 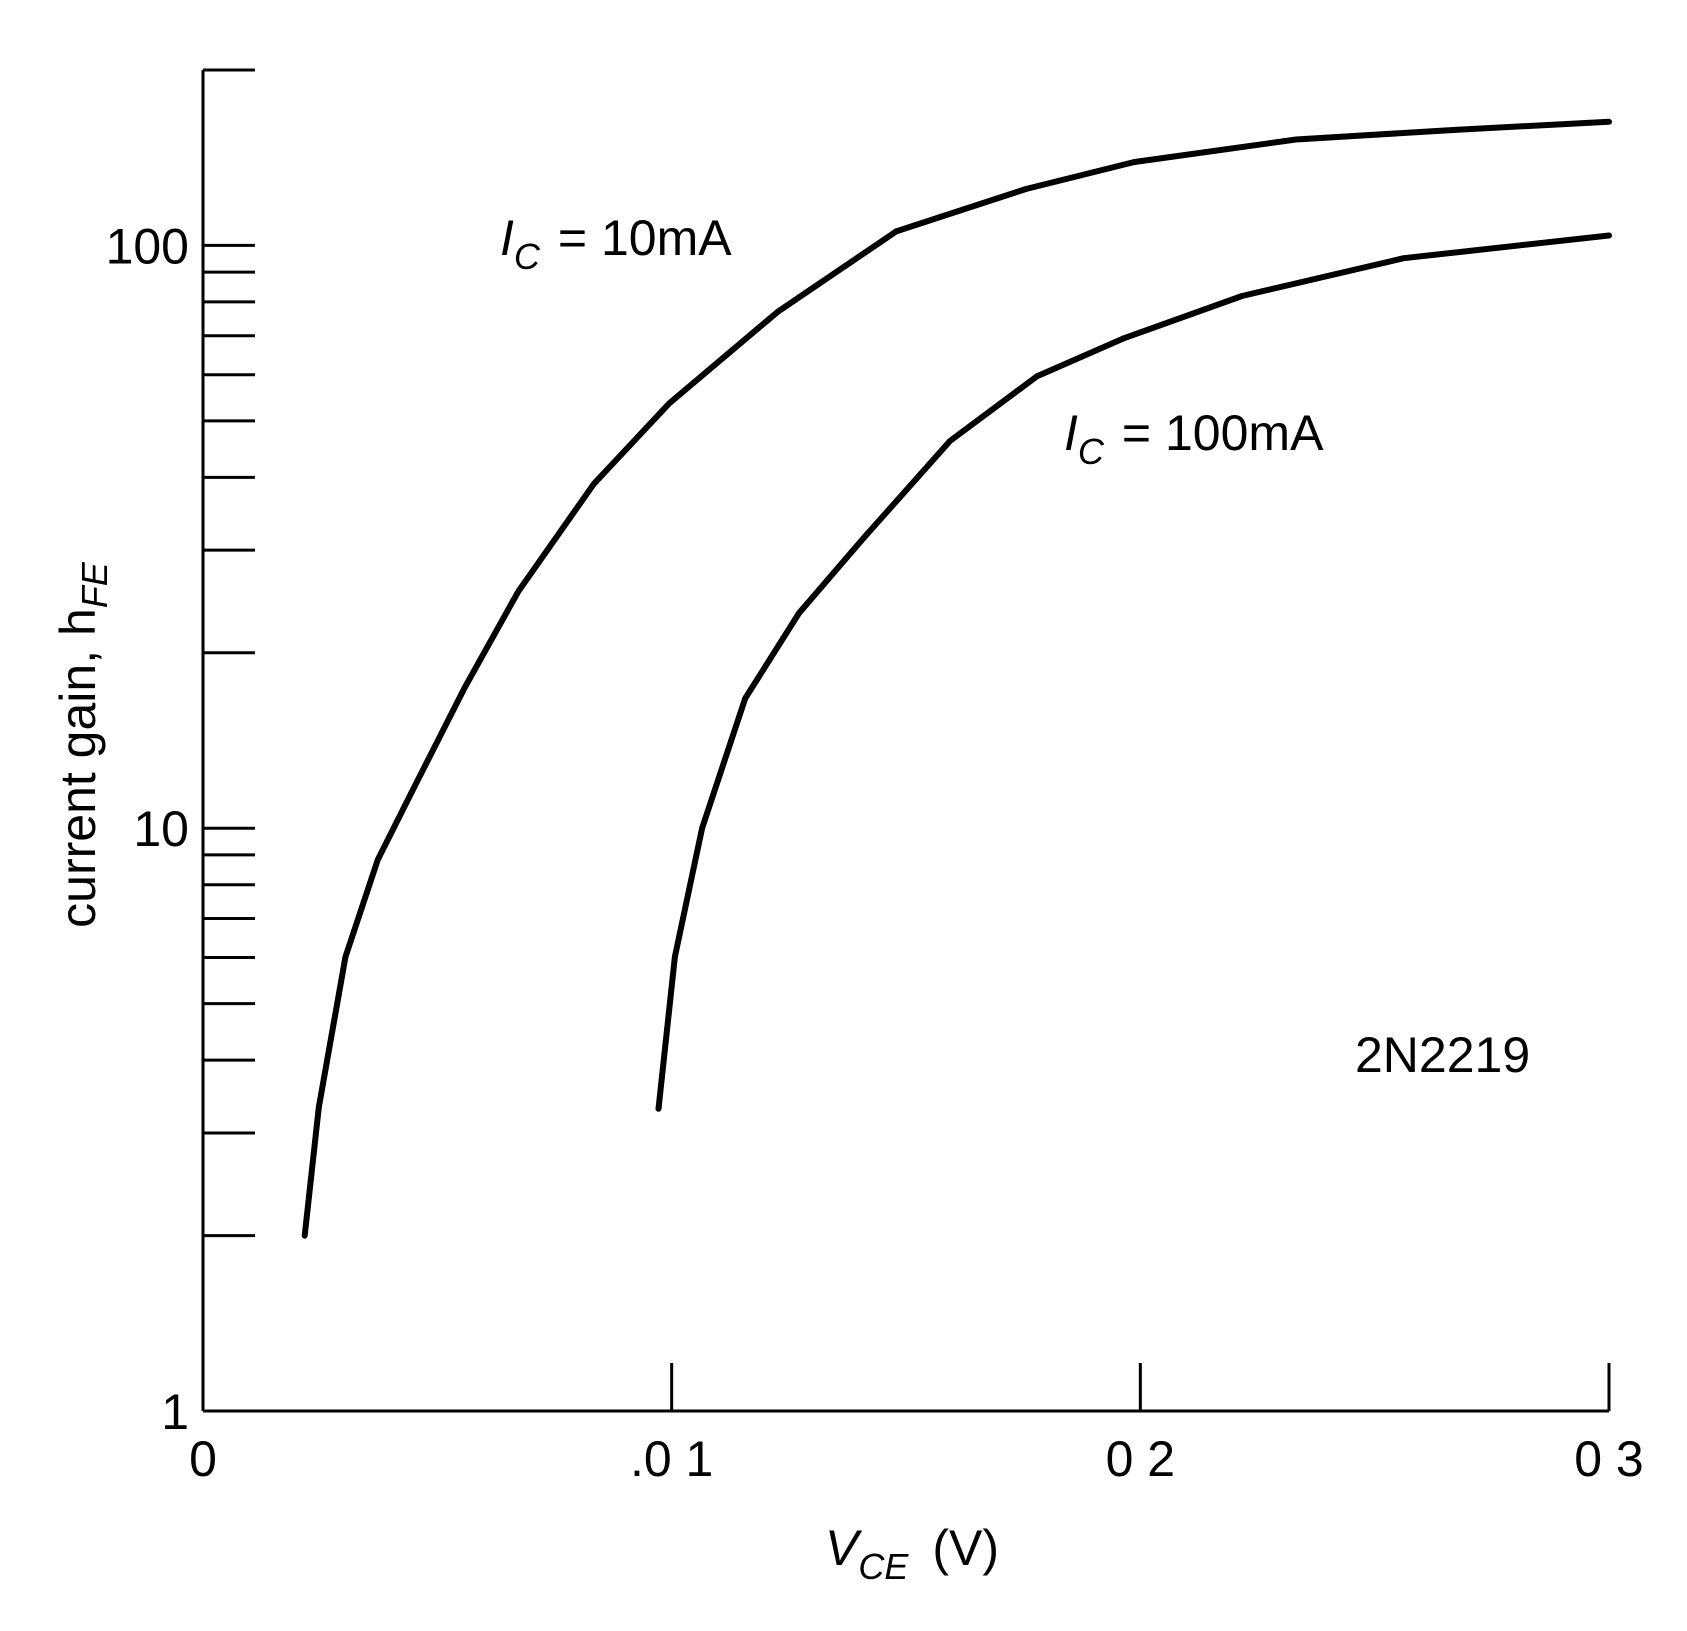 What do you see at coordinates (645, 238) in the screenshot?
I see `annotation-text: = 10mA` at bounding box center [645, 238].